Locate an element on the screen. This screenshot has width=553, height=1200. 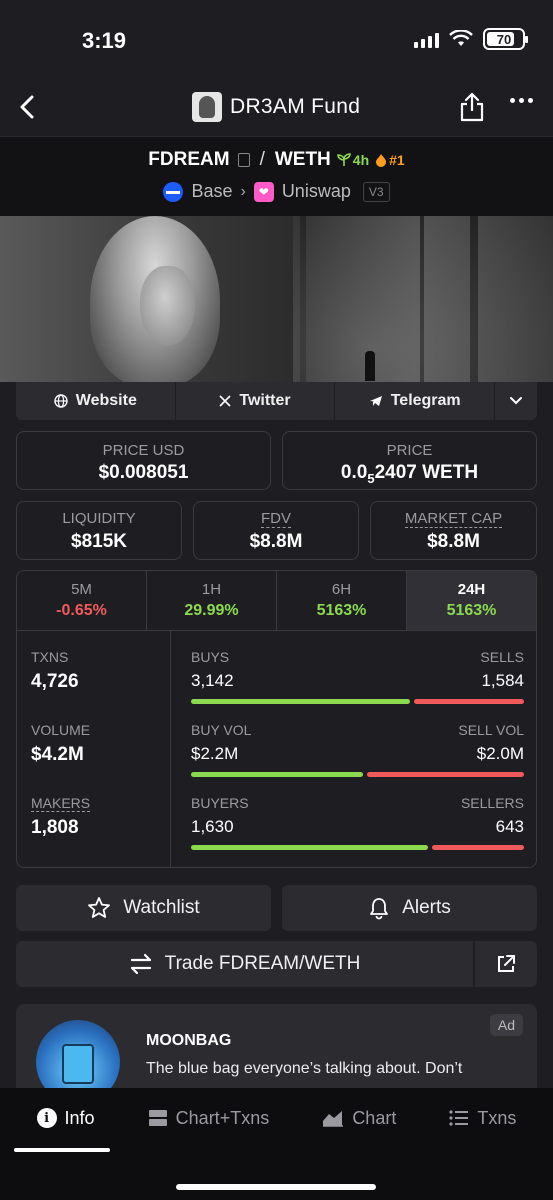
market-cap-label: MARKET CAP is located at coordinates (453, 519).